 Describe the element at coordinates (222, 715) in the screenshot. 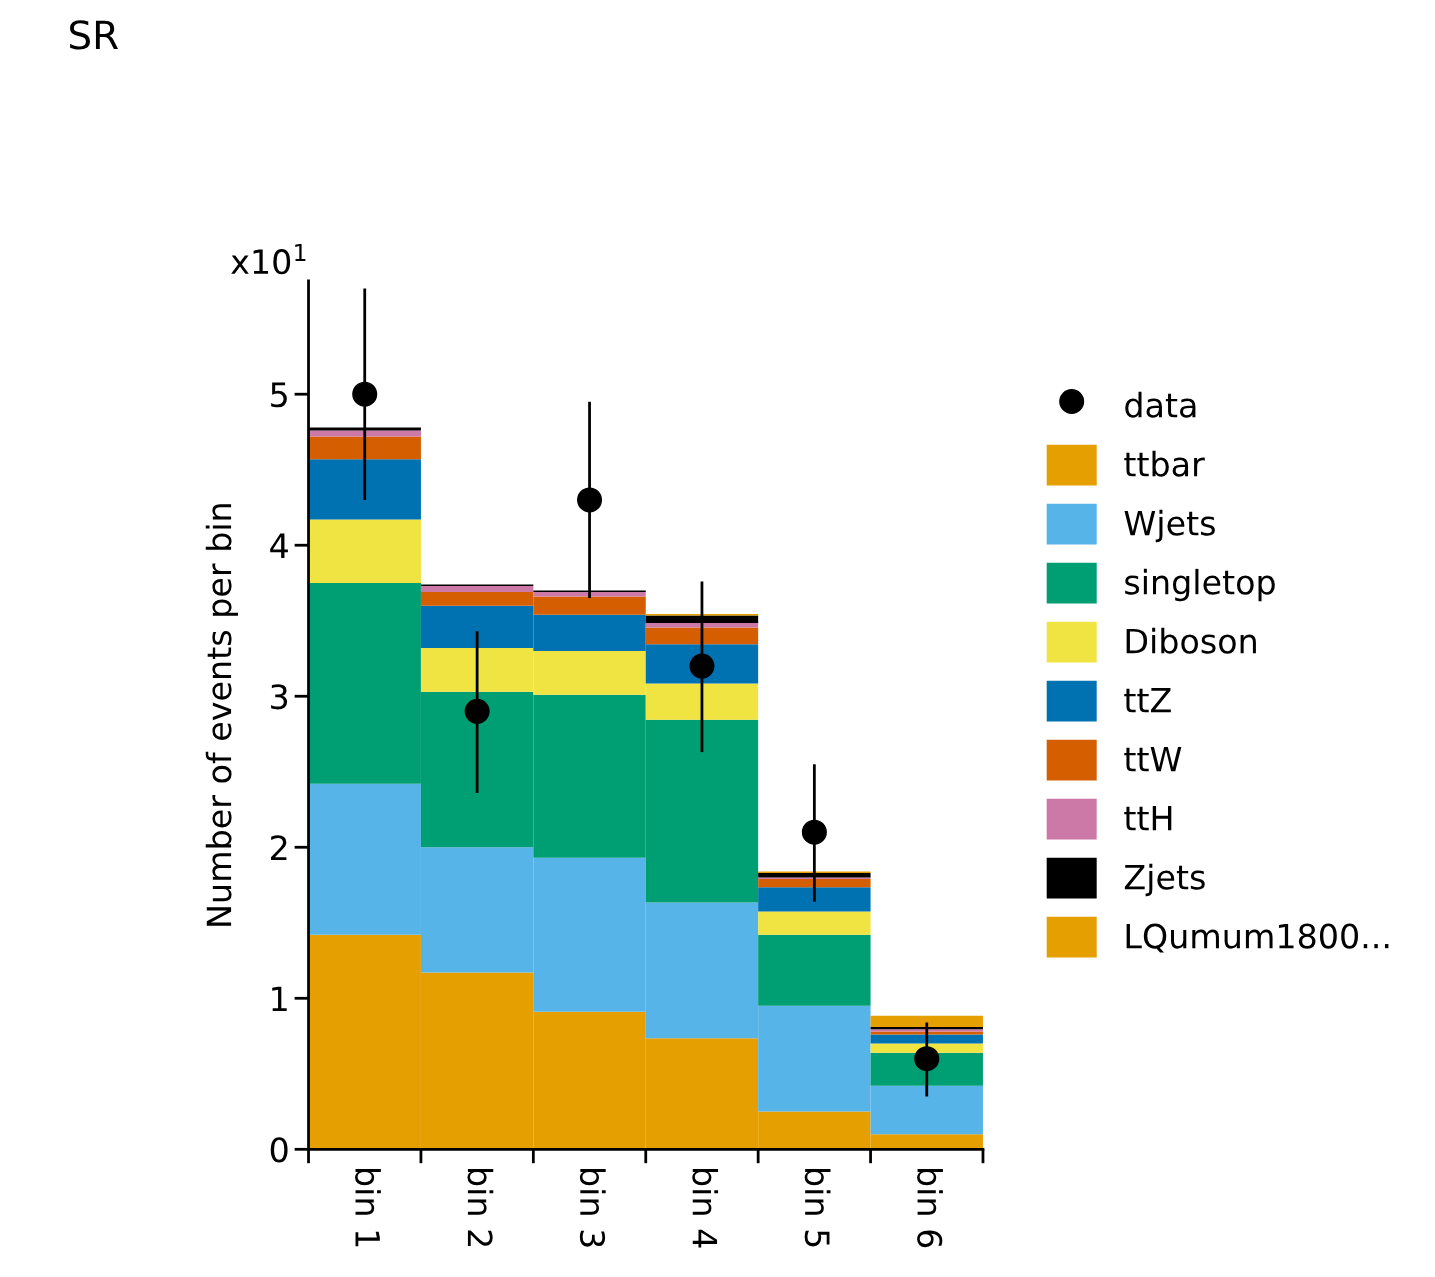

I see `y-axis-title: Number of events per bin` at that location.